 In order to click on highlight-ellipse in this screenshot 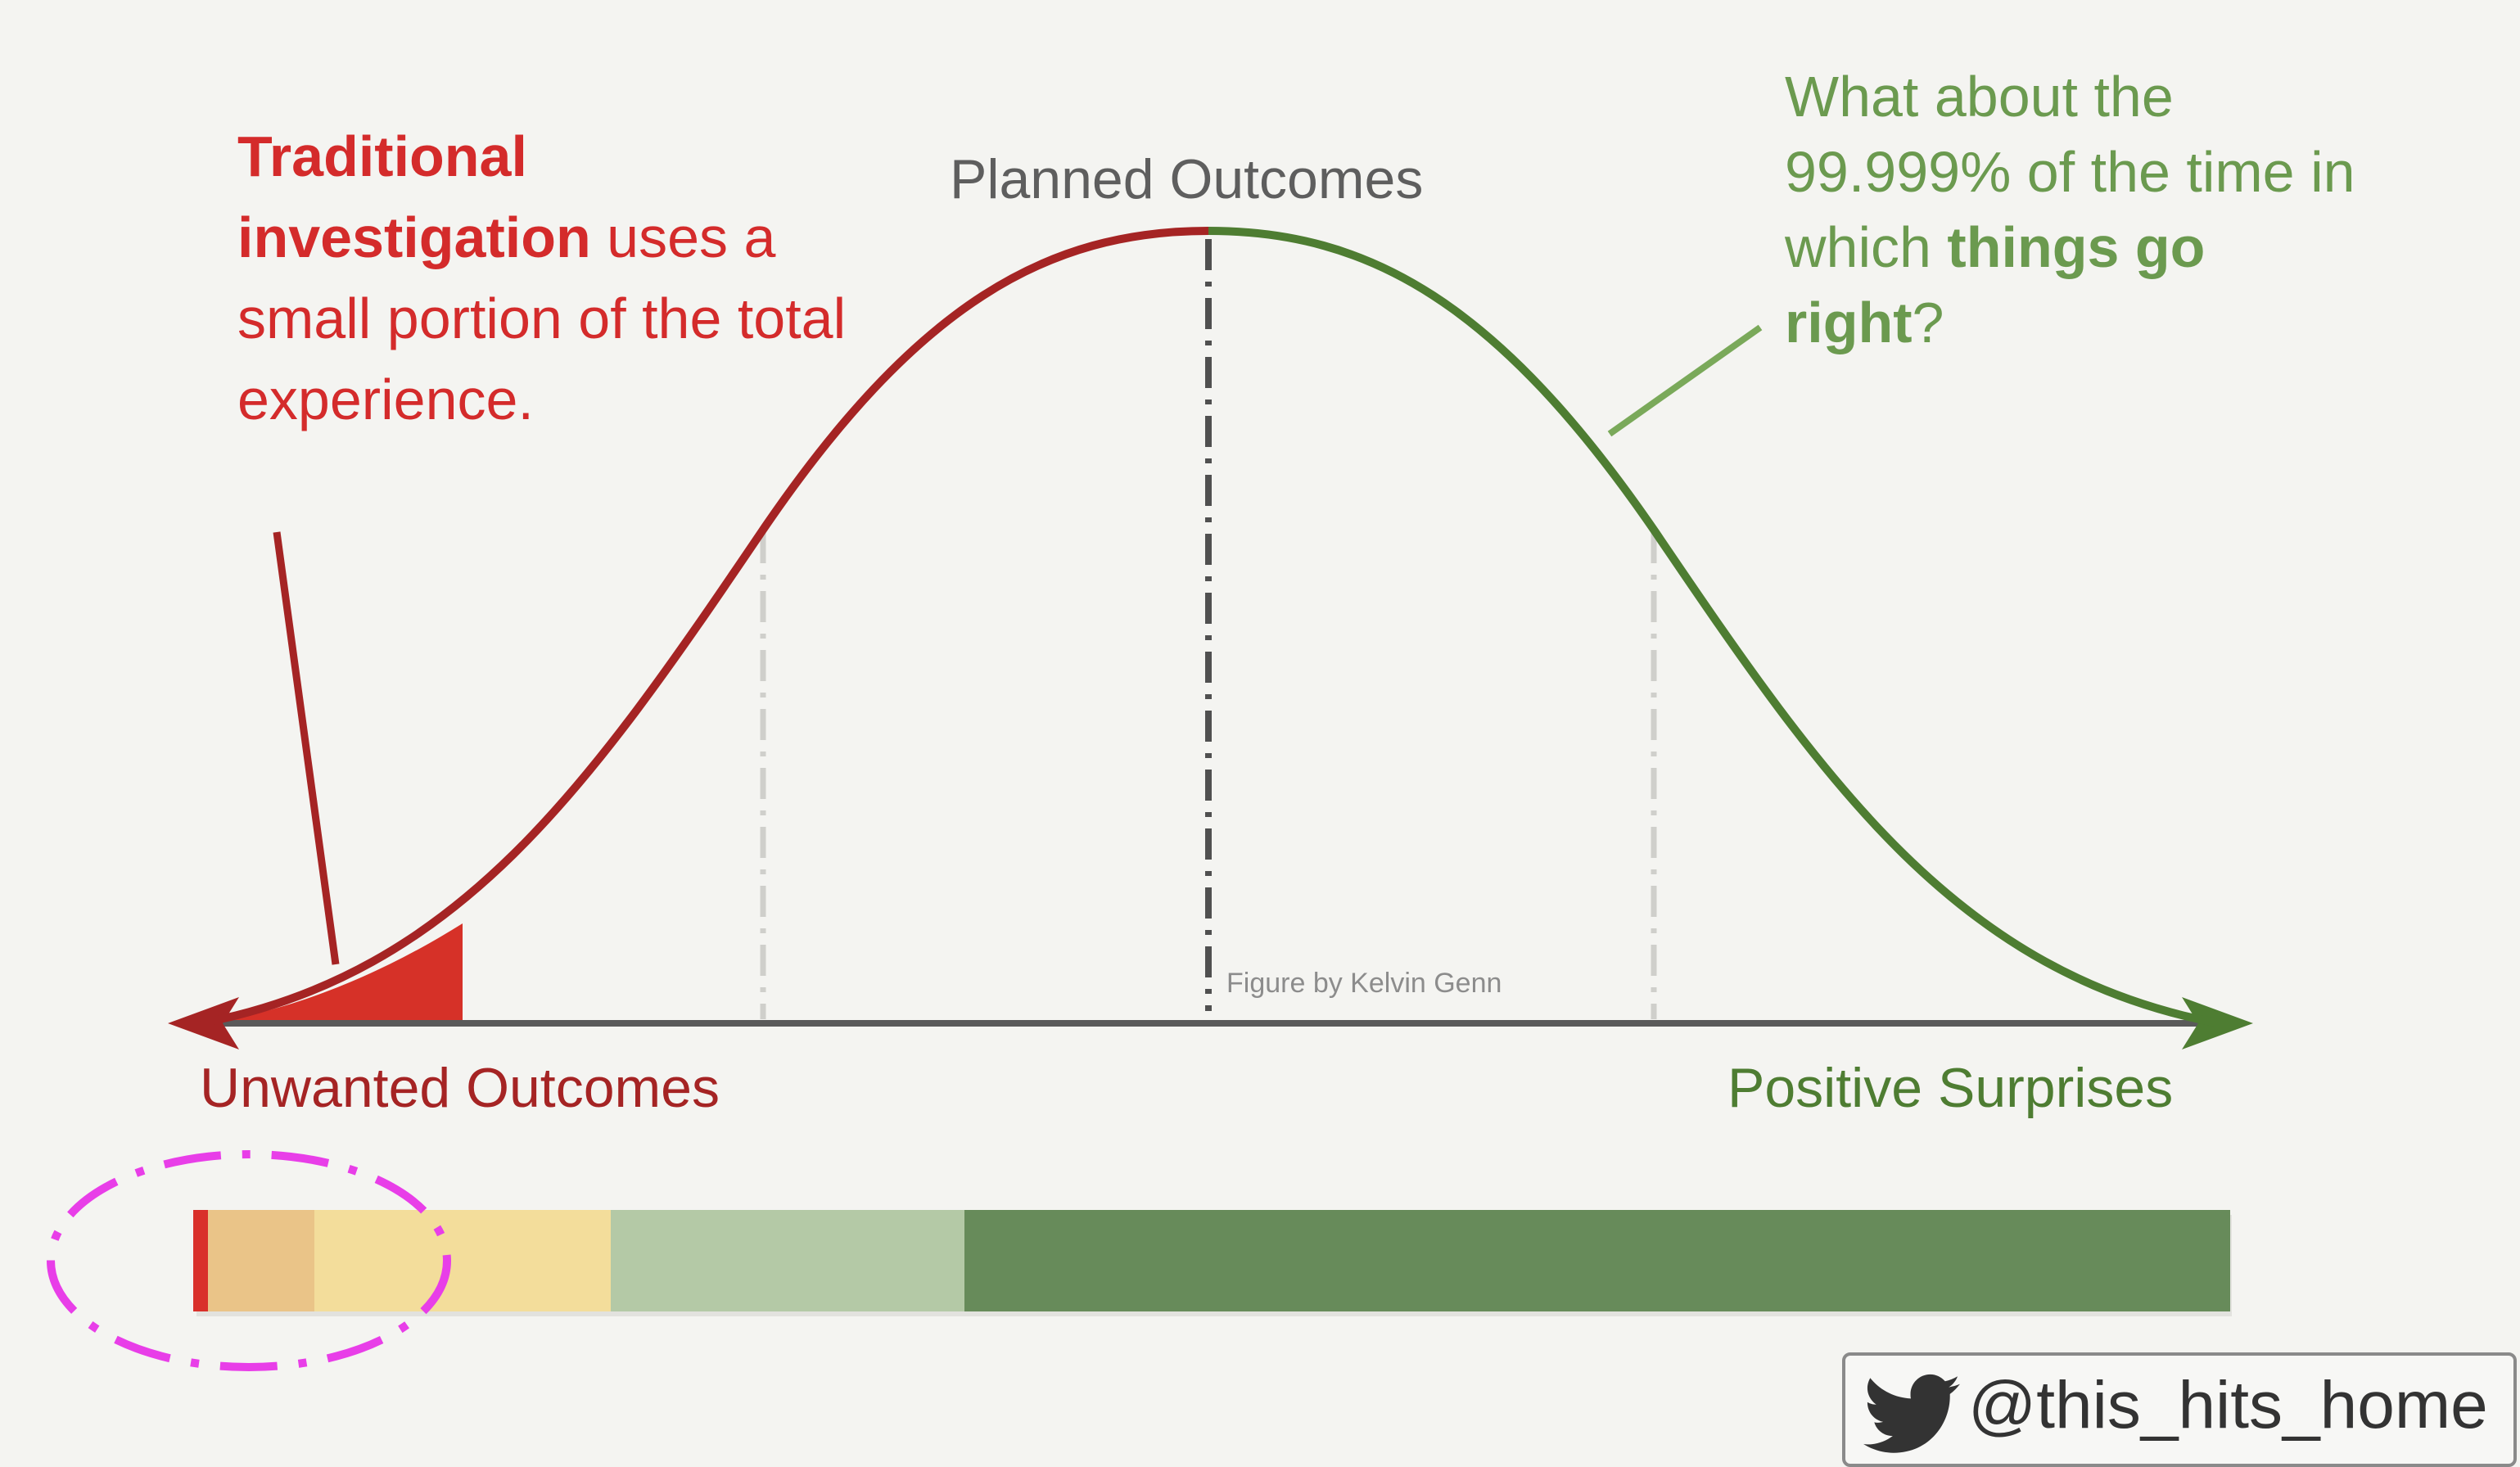, I will do `click(249, 1261)`.